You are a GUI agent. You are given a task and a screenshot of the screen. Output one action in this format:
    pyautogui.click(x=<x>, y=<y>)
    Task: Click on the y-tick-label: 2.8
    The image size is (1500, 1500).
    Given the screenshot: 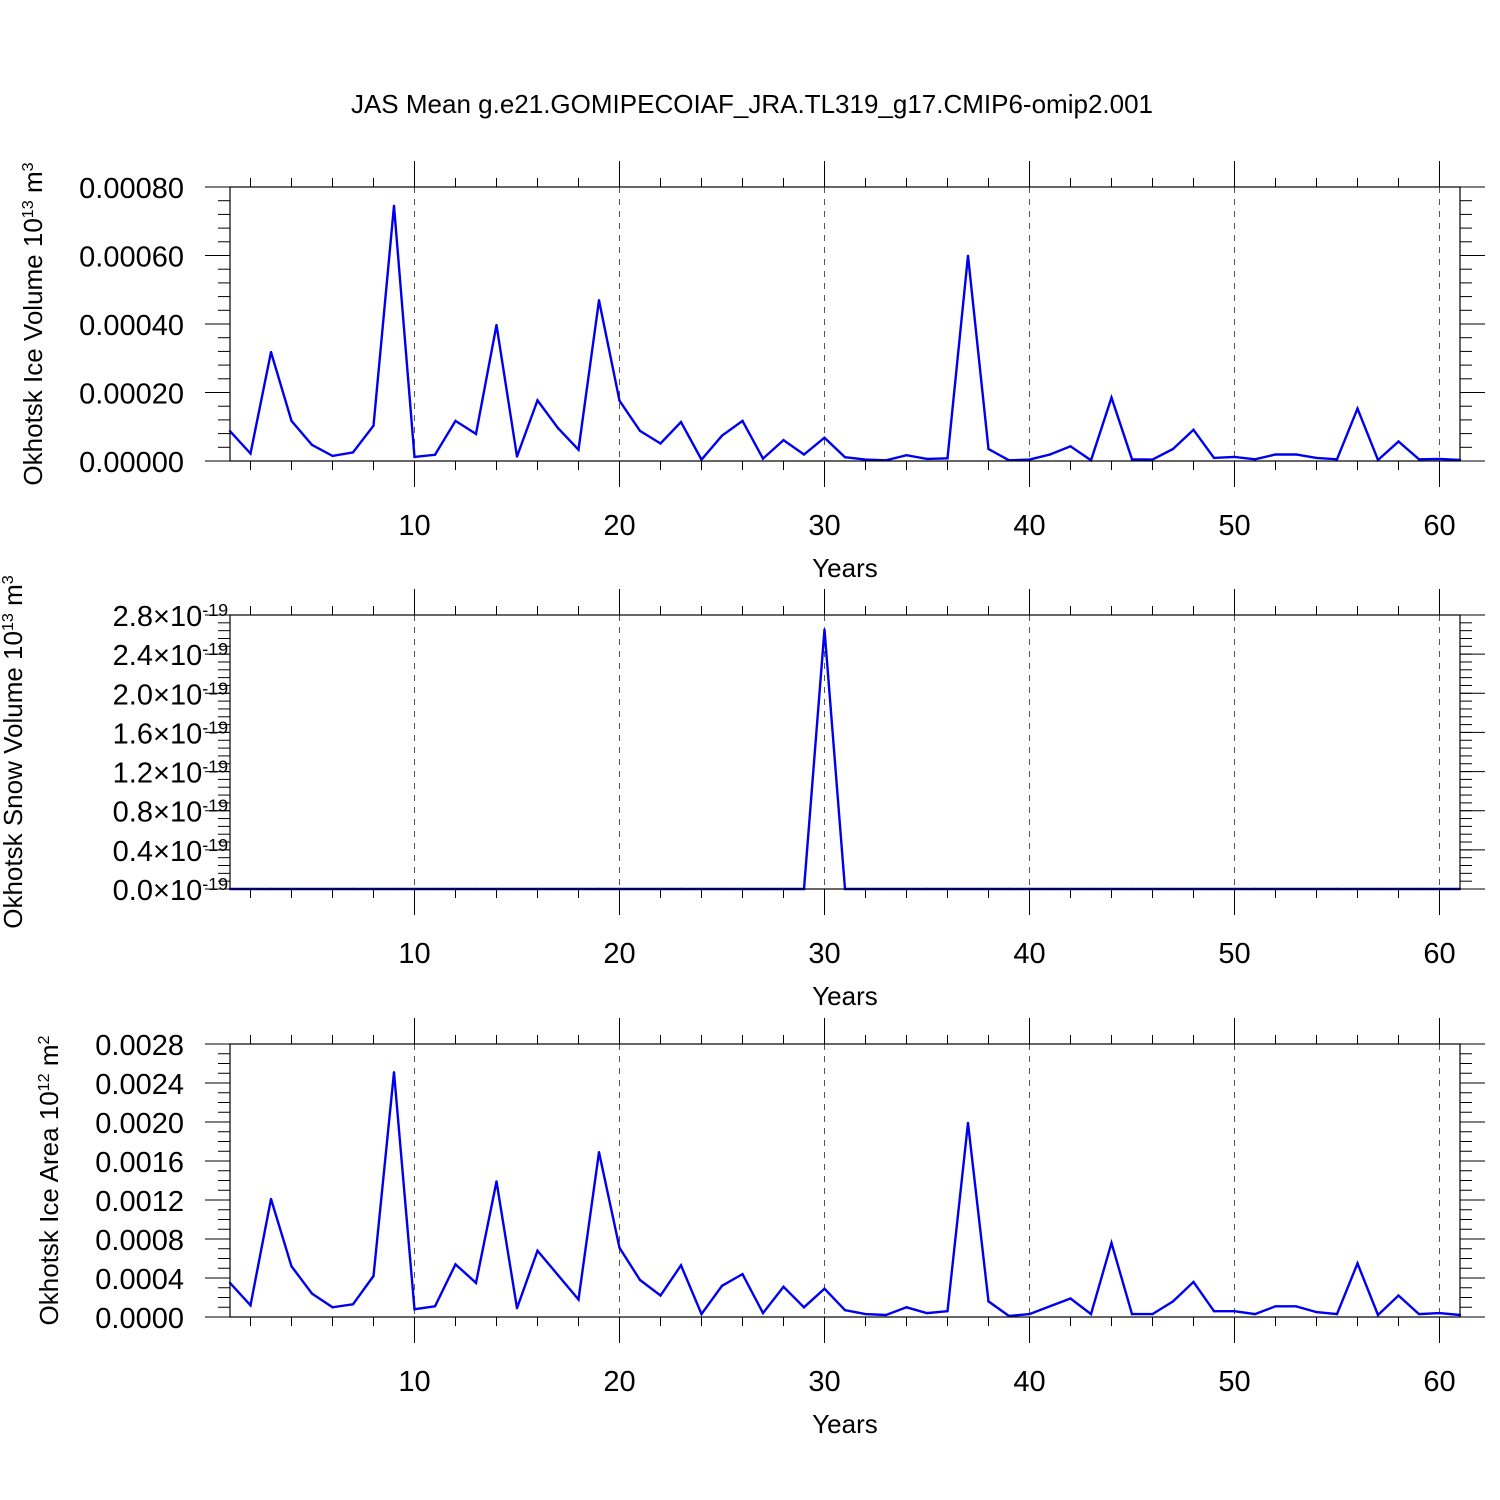 What is the action you would take?
    pyautogui.click(x=133, y=617)
    